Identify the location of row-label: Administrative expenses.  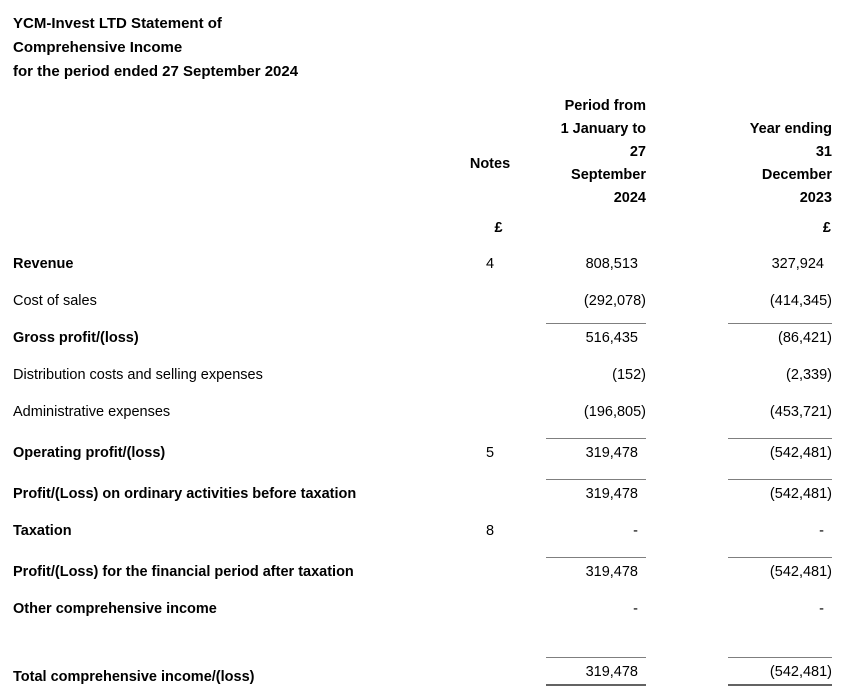
(92, 412).